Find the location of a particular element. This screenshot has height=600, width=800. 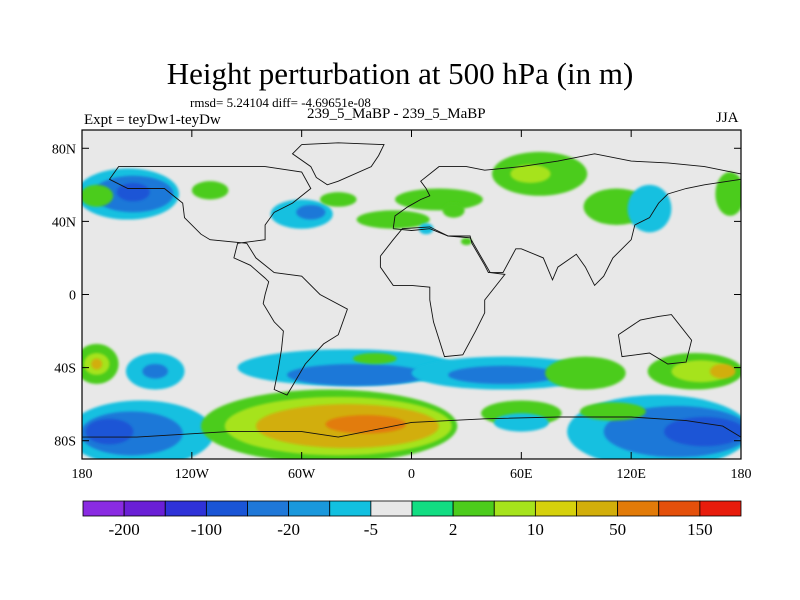

x-tick-label: 120W is located at coordinates (192, 474).